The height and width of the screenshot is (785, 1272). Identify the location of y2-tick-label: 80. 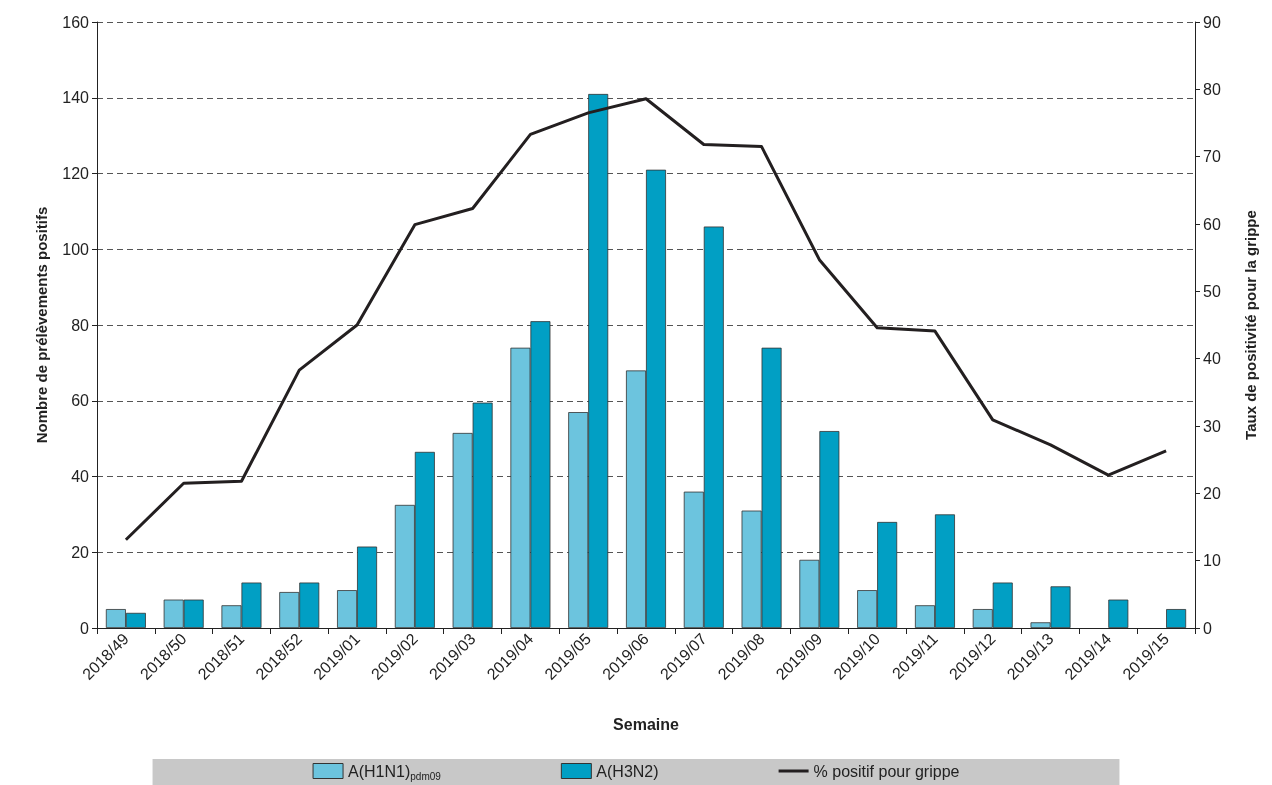
(1212, 89).